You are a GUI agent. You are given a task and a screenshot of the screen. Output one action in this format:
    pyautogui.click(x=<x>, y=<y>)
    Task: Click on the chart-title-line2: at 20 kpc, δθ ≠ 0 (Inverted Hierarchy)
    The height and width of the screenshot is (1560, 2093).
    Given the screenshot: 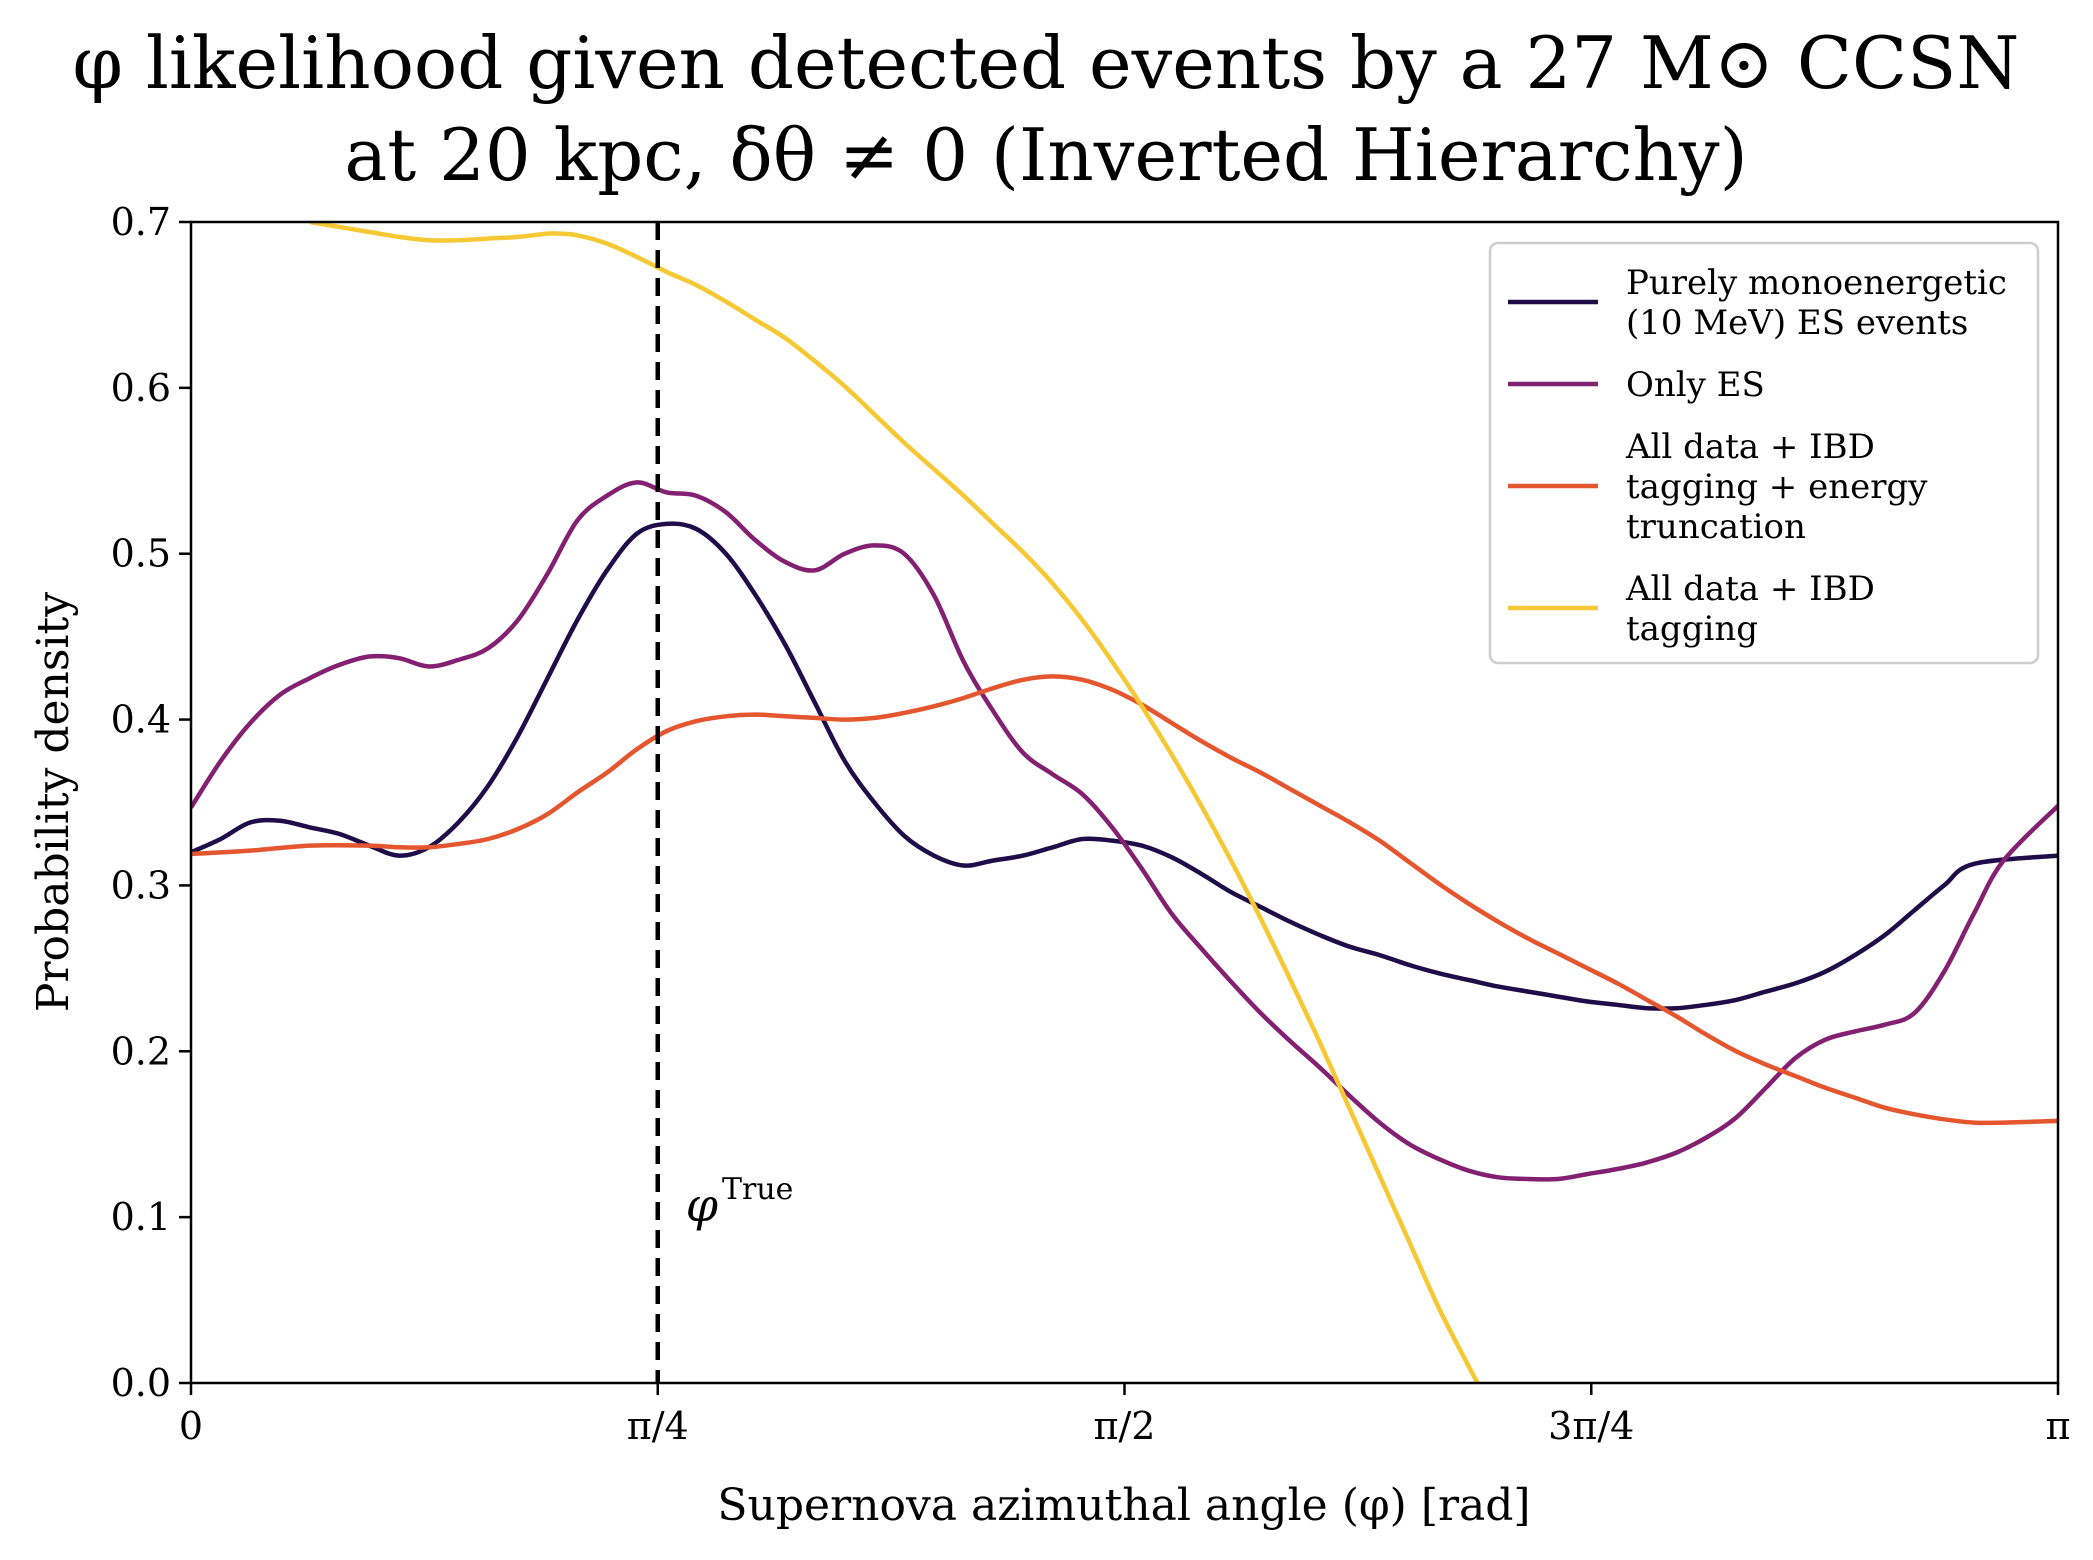 What is the action you would take?
    pyautogui.click(x=1045, y=155)
    